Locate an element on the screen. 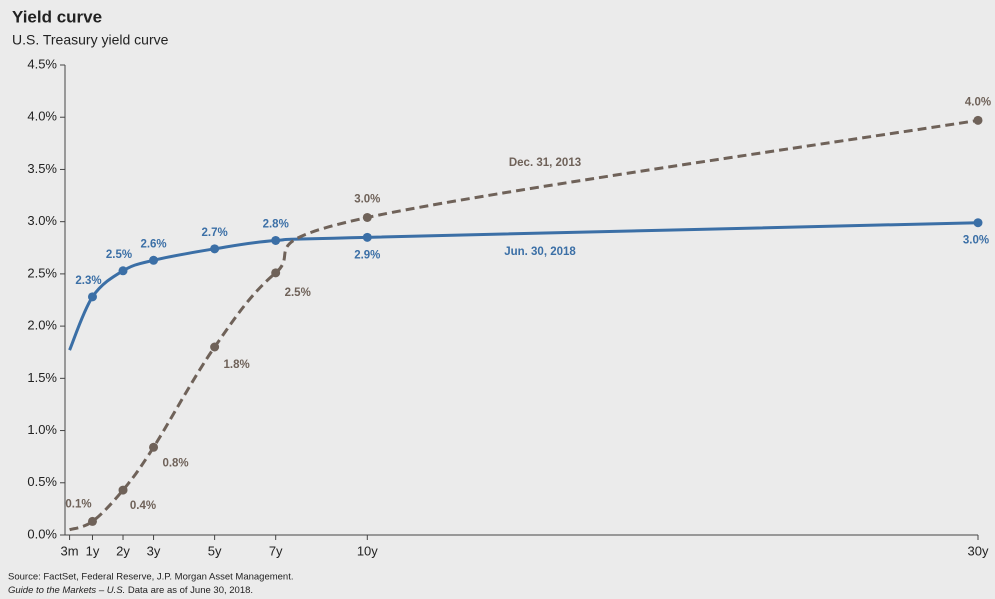 This screenshot has height=599, width=995. note-italic: Guide to the Markets – U.S. is located at coordinates (66, 590).